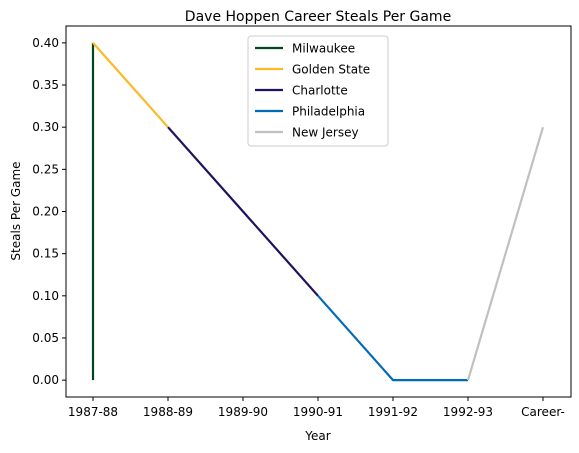 Image resolution: width=579 pixels, height=453 pixels. Describe the element at coordinates (317, 436) in the screenshot. I see `x-axis-label: Year` at that location.